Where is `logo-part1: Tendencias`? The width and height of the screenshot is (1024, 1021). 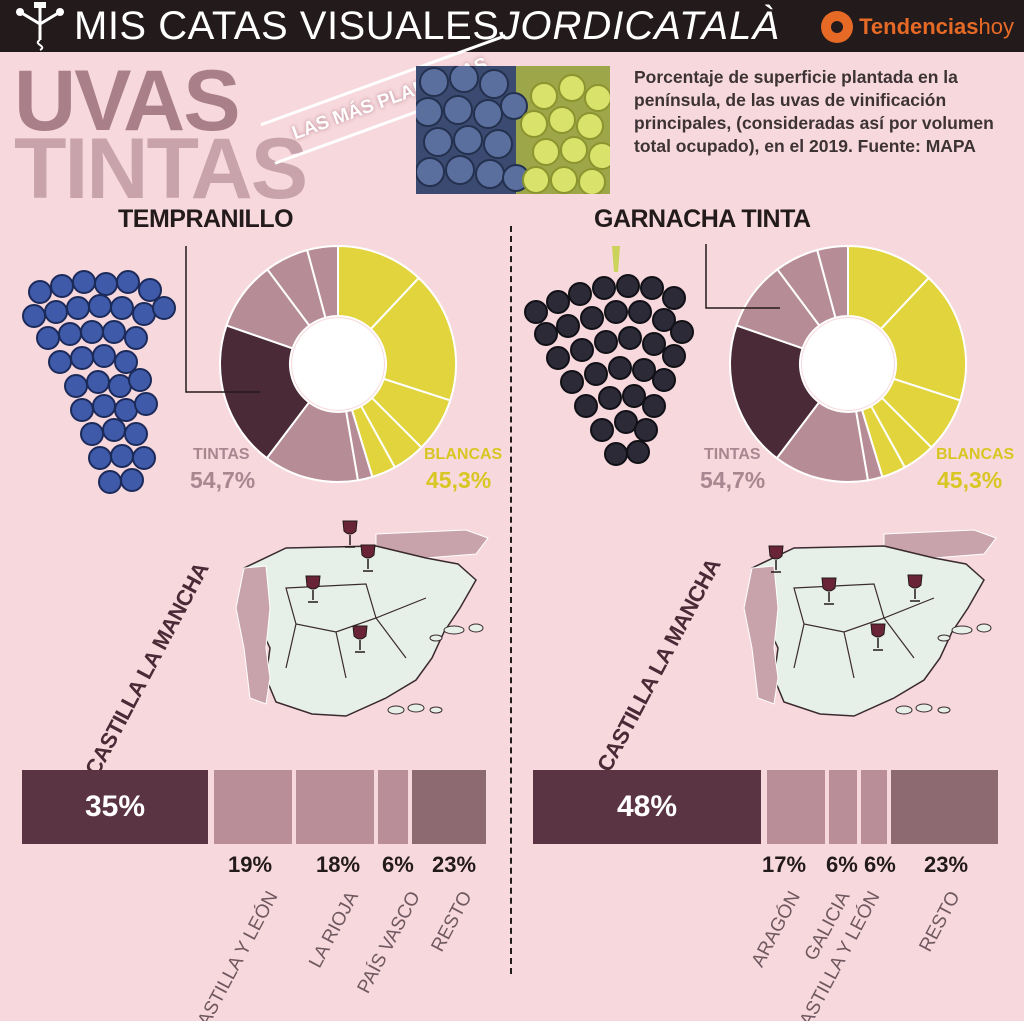 logo-part1: Tendencias is located at coordinates (919, 26).